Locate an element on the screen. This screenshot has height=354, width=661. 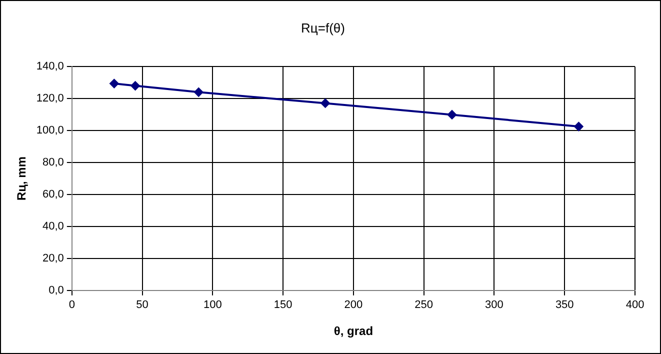
x-tick-label: 350 is located at coordinates (564, 305).